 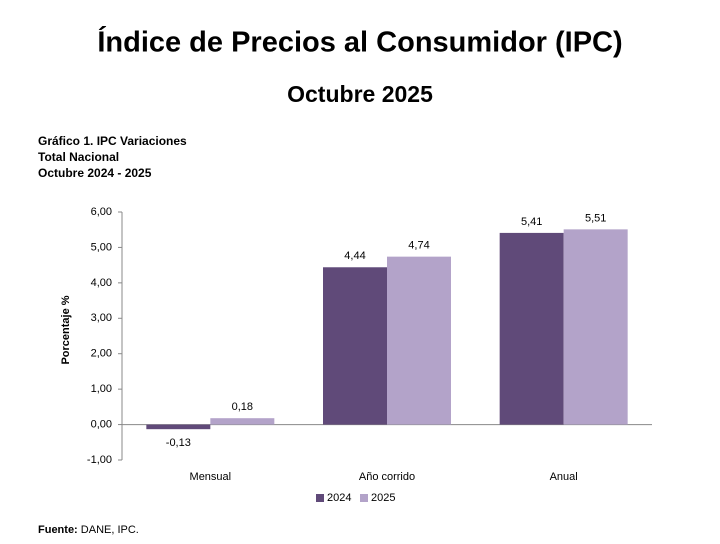 What do you see at coordinates (99, 460) in the screenshot?
I see `y-tick-label: -1,00` at bounding box center [99, 460].